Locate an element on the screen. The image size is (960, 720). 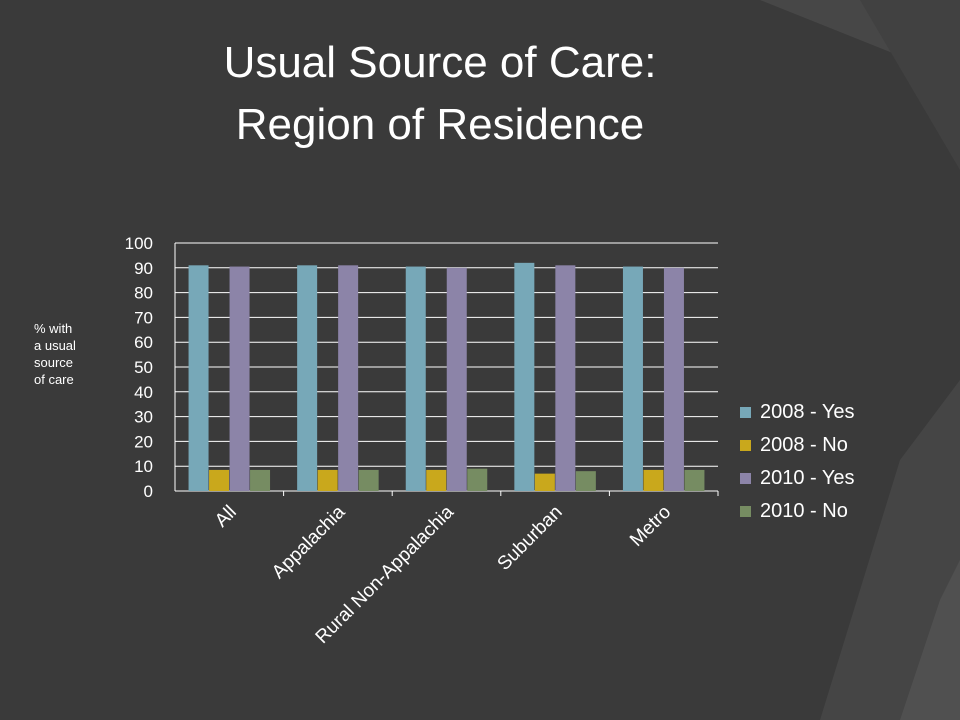
legend-label: 2010 - Yes is located at coordinates (807, 478).